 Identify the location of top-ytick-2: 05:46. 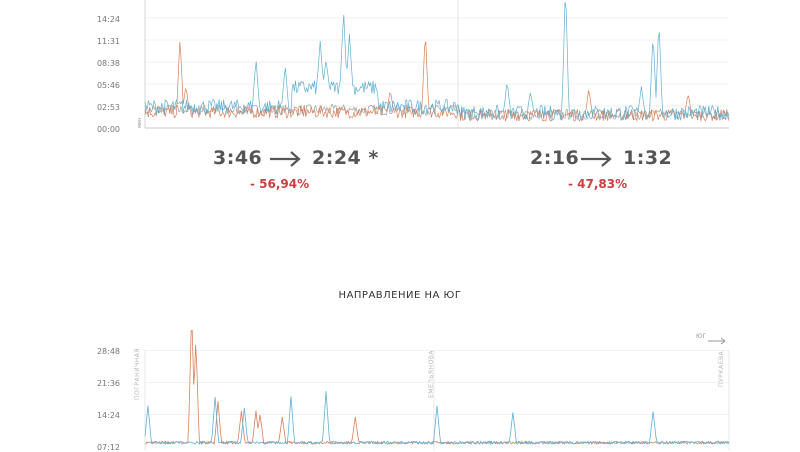
(108, 85).